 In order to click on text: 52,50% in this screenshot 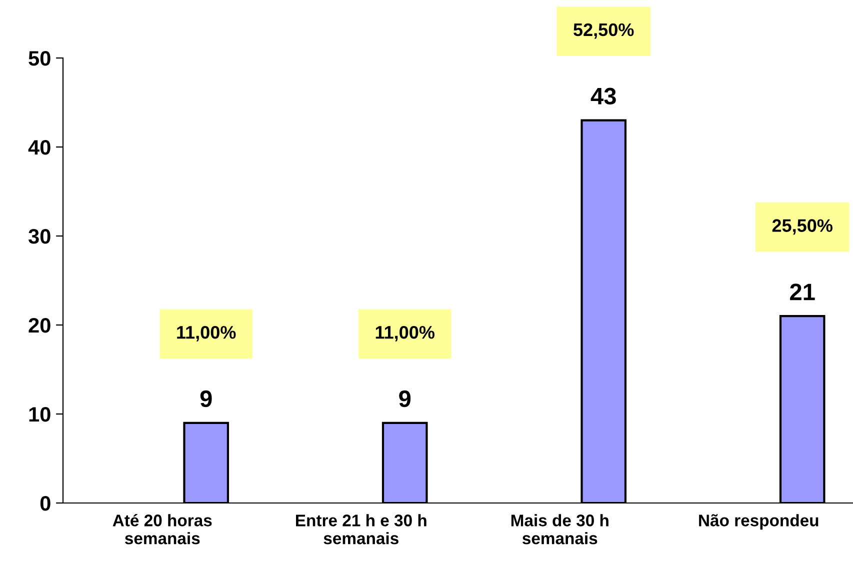, I will do `click(604, 31)`.